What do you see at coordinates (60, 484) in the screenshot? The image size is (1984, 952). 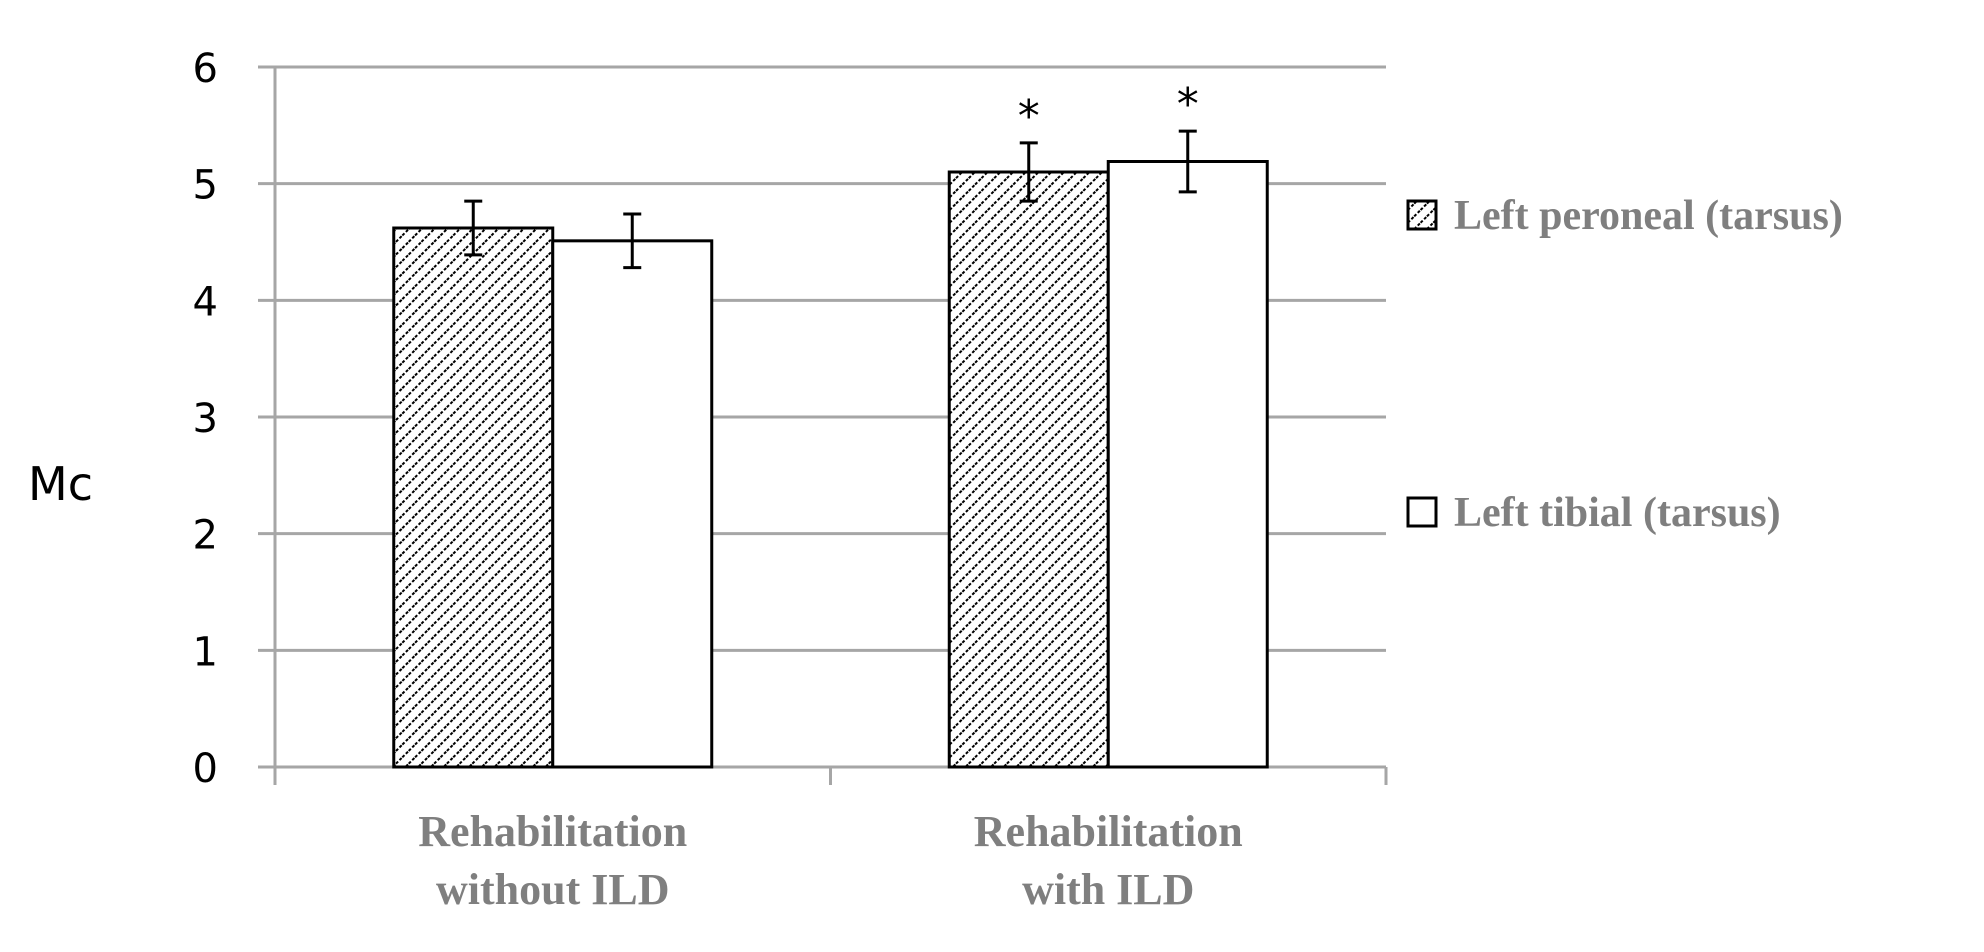 I see `y-axis-label: Mc` at bounding box center [60, 484].